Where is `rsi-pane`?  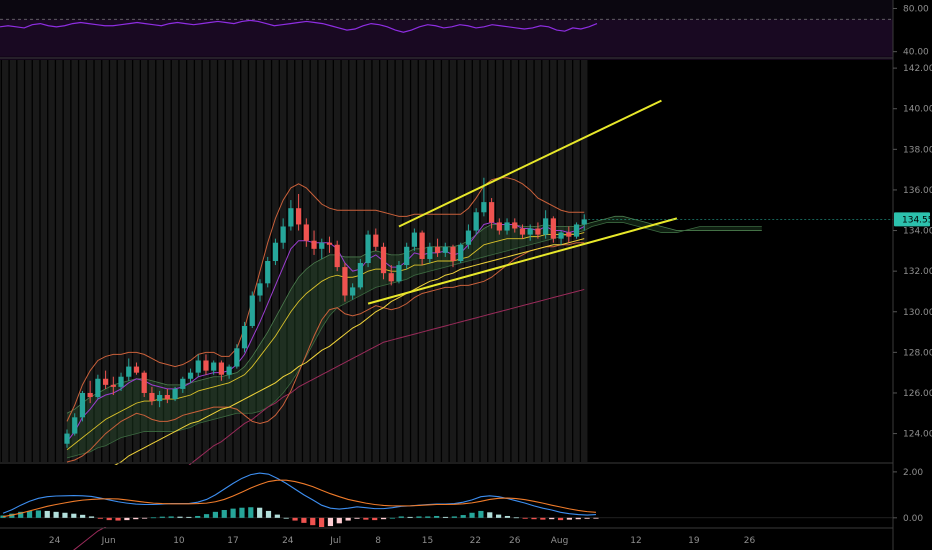 rsi-pane is located at coordinates (446, 31).